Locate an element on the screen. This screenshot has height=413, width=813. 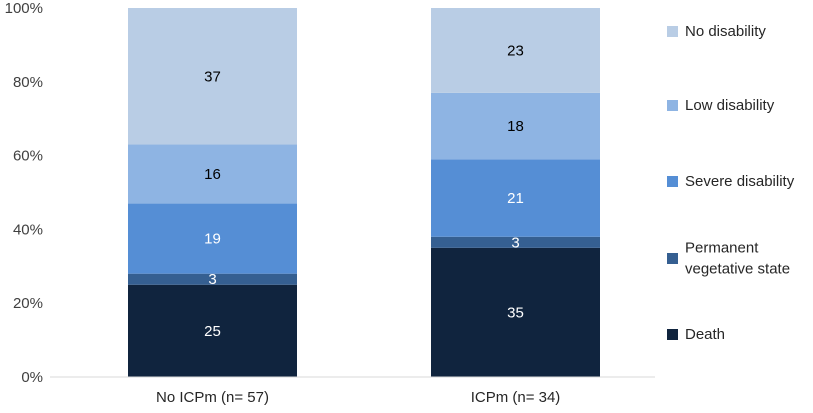
data-label: 16 is located at coordinates (212, 174).